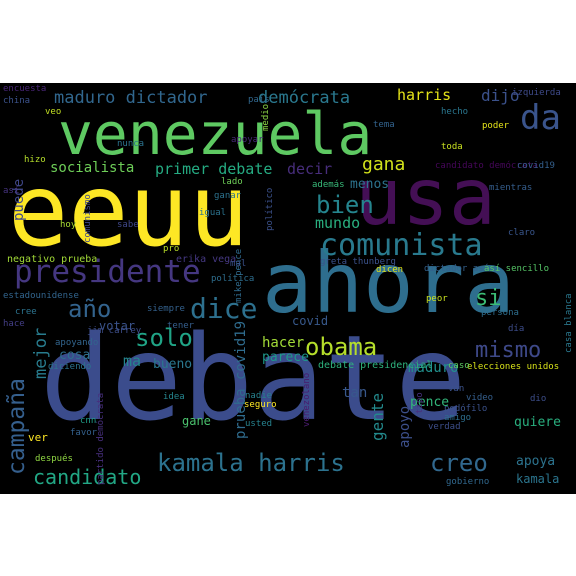  I want to click on word-covid: covid, so click(310, 321).